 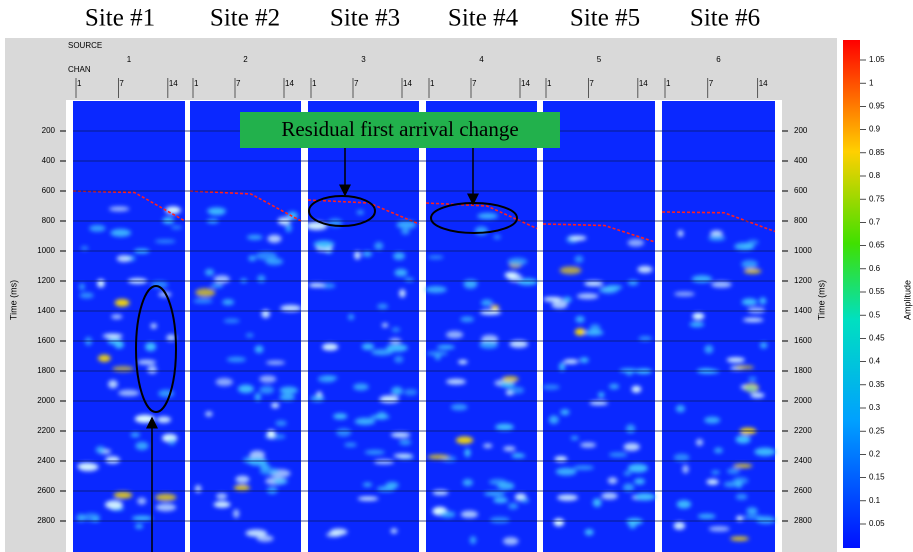 I want to click on source-number: 4, so click(x=481, y=59).